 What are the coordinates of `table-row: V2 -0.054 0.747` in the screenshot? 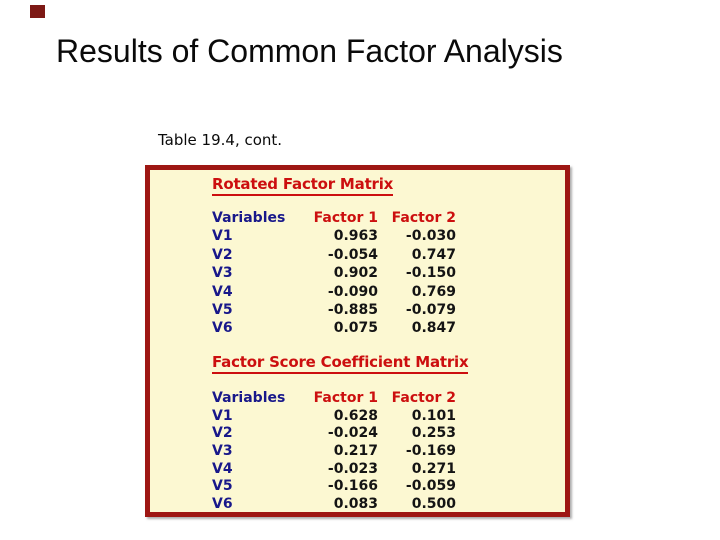 It's located at (388, 255).